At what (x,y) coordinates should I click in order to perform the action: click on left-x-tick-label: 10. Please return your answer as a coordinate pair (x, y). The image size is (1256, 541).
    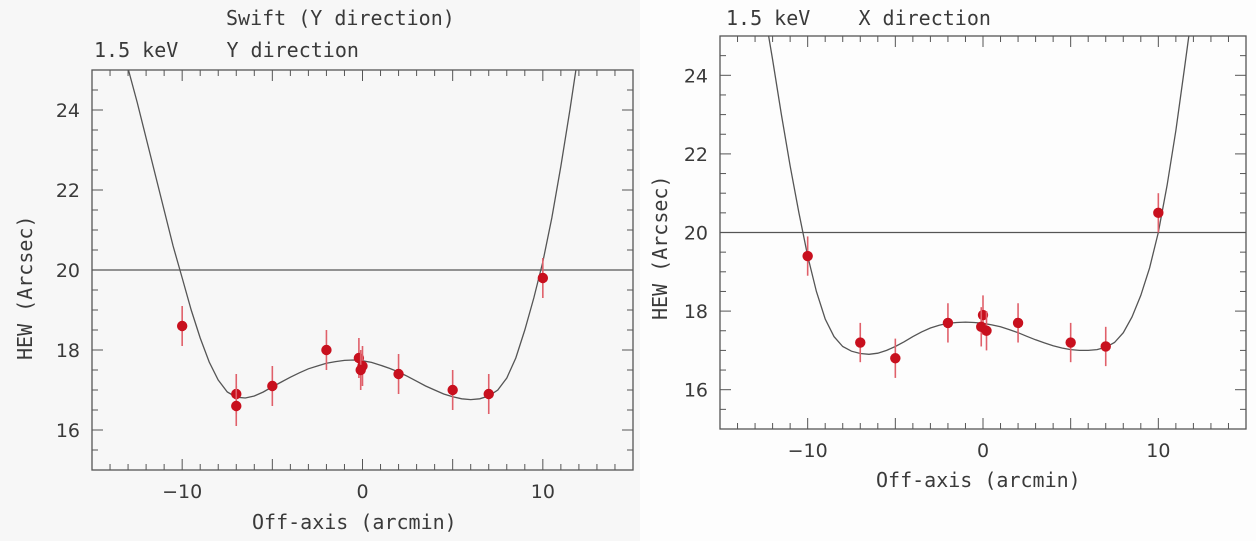
    Looking at the image, I should click on (543, 492).